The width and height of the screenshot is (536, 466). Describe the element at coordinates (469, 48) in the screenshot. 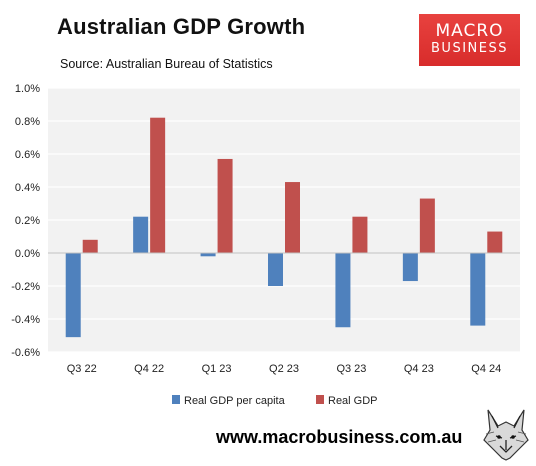

I see `logo-line-2: BUSINESS` at that location.